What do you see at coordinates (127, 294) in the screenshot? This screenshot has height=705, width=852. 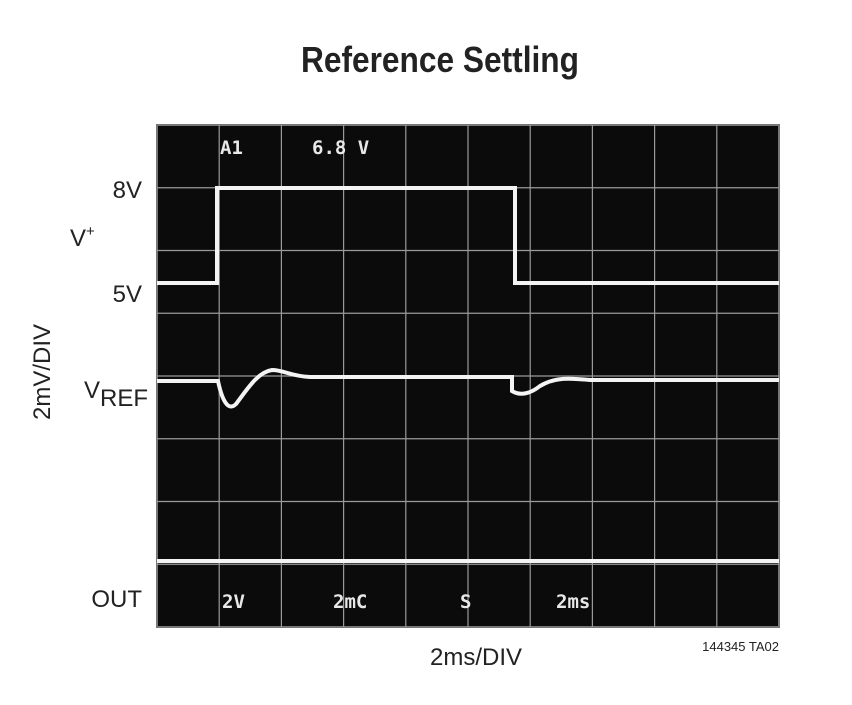 I see `label-5v: 5V` at bounding box center [127, 294].